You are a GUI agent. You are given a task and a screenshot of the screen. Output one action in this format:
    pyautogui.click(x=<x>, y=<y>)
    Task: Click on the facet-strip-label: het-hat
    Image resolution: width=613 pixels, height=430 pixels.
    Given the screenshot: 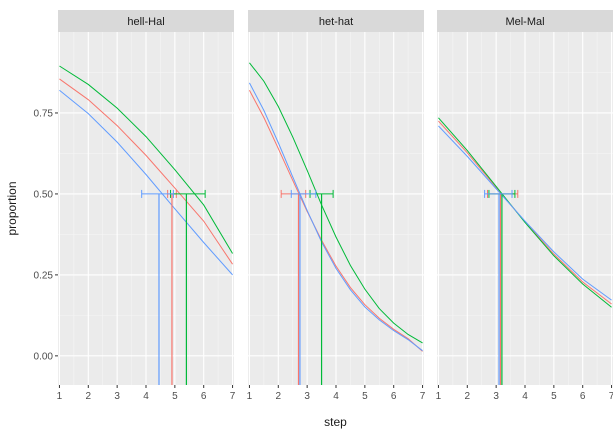 What is the action you would take?
    pyautogui.click(x=336, y=22)
    